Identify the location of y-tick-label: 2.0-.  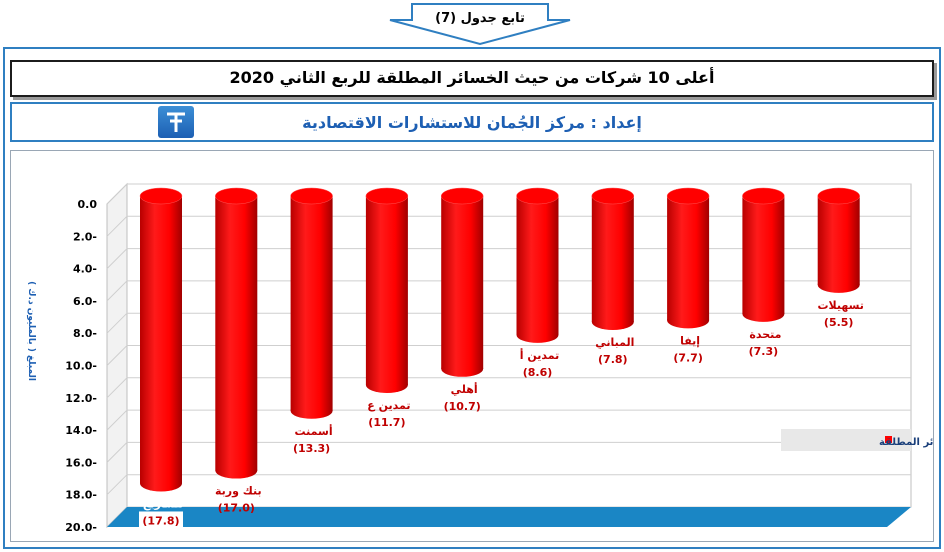
(85, 236).